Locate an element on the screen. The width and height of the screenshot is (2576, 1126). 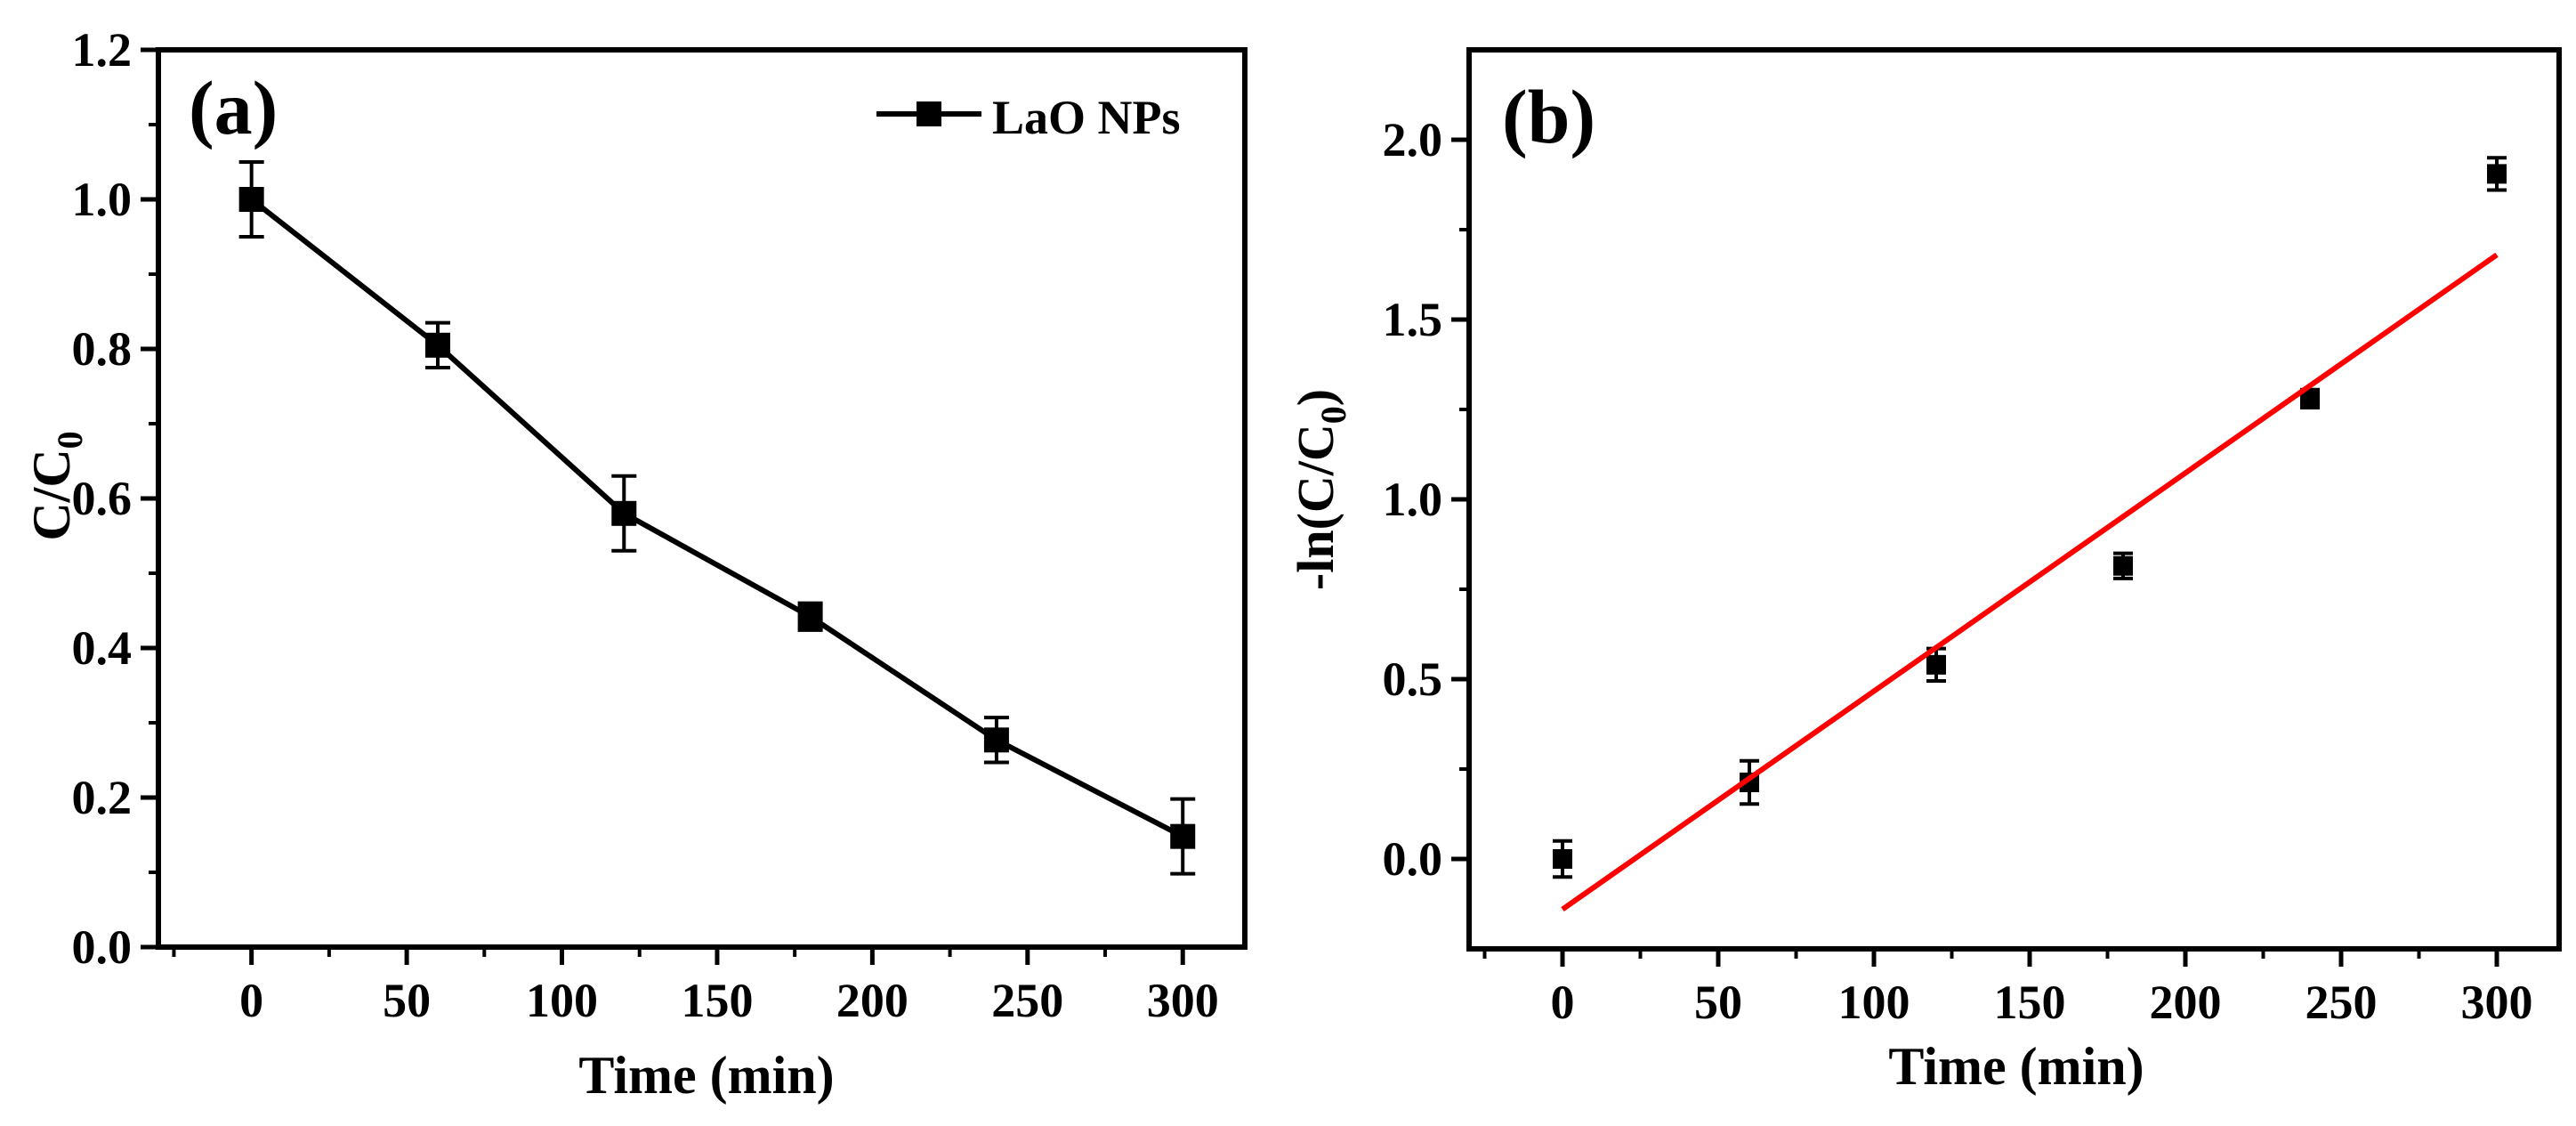
panel-a-x-axis-label: Time (min) is located at coordinates (706, 1075).